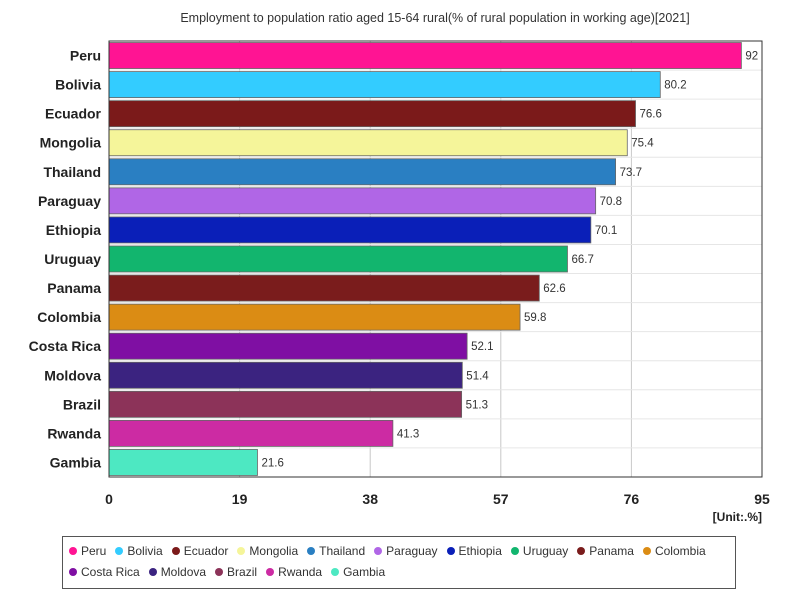  What do you see at coordinates (437, 499) in the screenshot?
I see `x-axis-ticks: 0 19 38 57 76 95` at bounding box center [437, 499].